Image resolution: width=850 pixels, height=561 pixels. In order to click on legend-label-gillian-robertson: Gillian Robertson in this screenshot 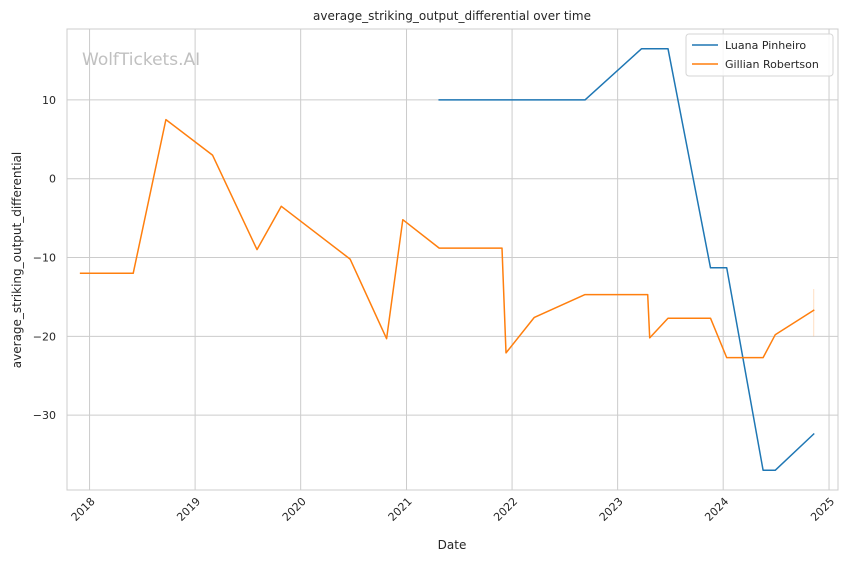, I will do `click(772, 64)`.